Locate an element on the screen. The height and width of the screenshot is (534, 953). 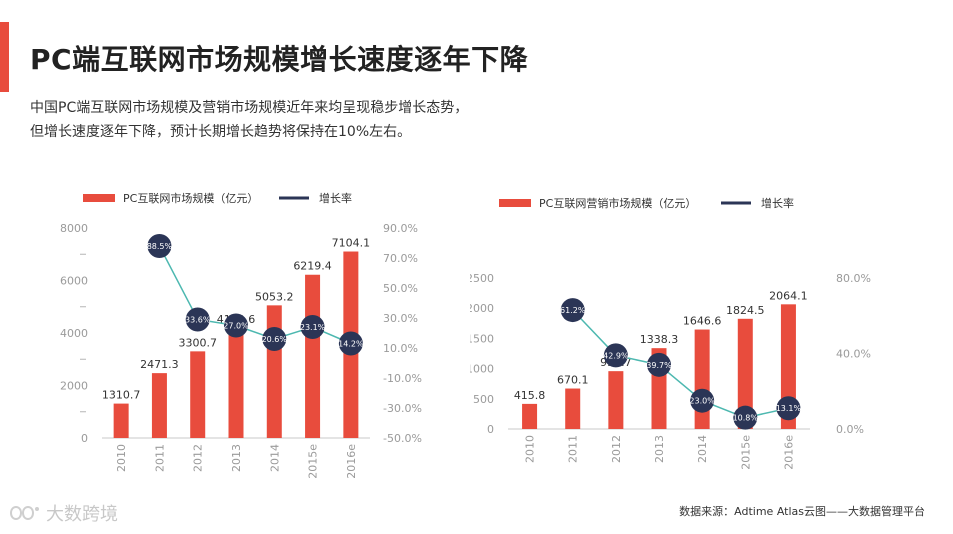
data-source: 数据来源：Adtime Atlas云图——大数据管理平台 is located at coordinates (802, 511).